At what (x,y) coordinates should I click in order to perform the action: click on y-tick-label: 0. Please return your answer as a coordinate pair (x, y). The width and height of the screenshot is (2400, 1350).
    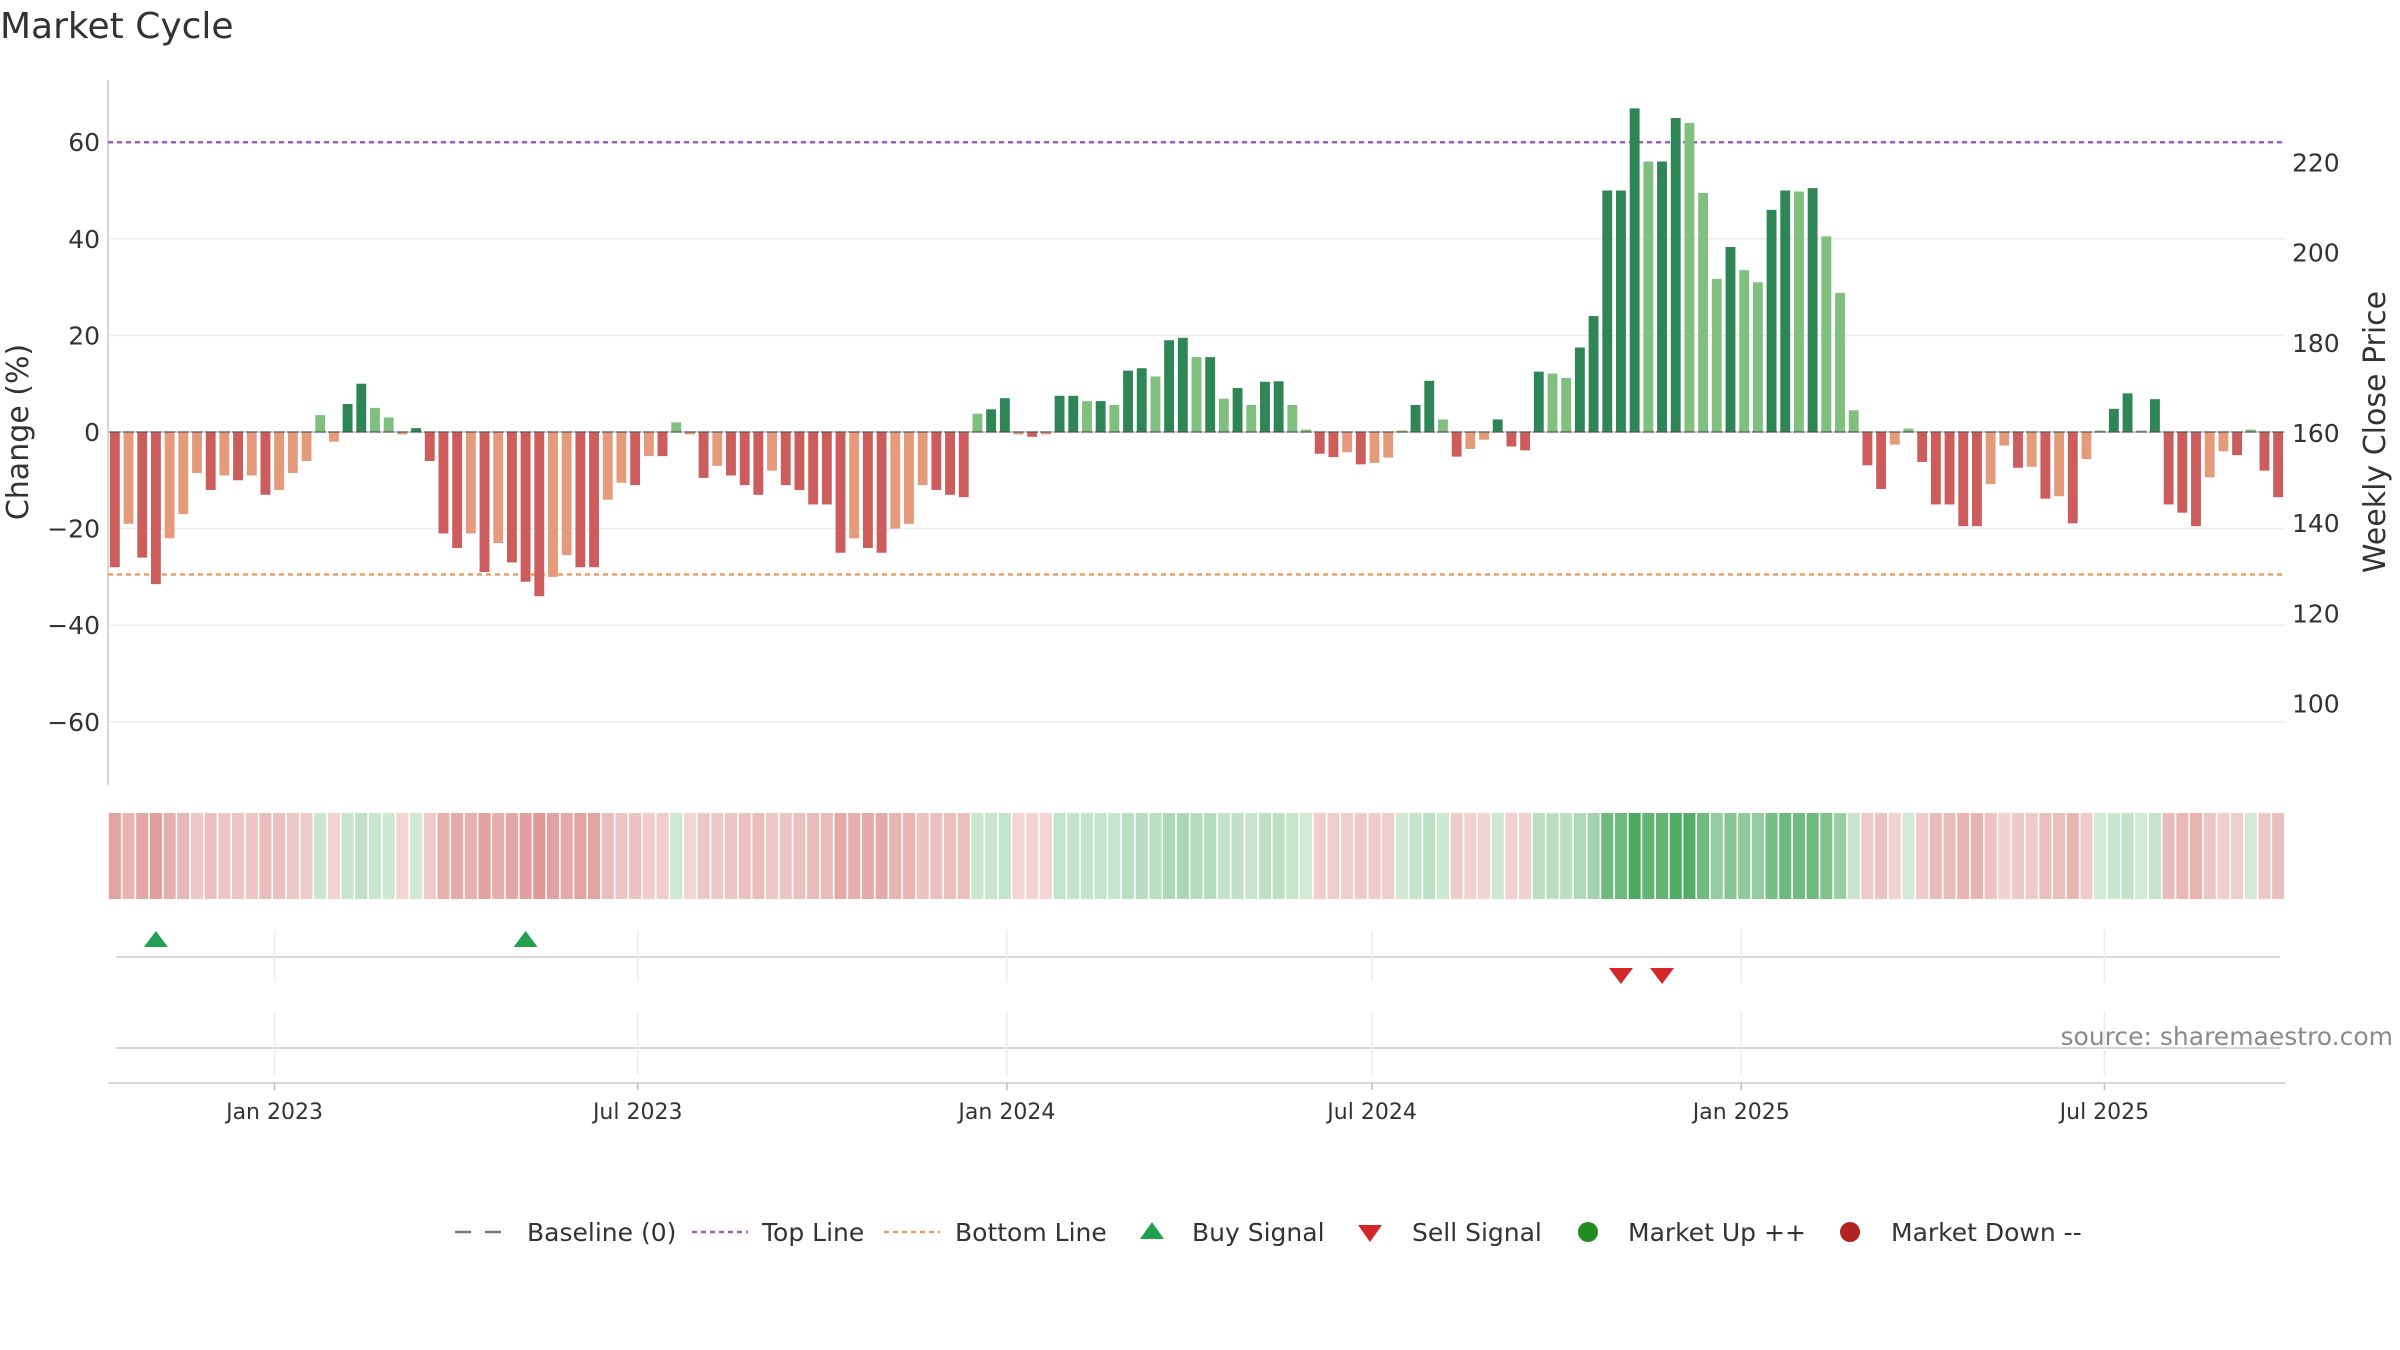
    Looking at the image, I should click on (92, 432).